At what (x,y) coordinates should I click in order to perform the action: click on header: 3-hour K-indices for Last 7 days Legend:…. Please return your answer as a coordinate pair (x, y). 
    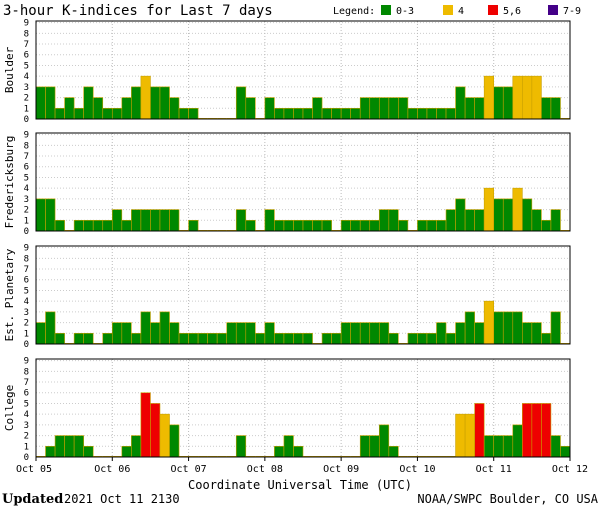
    Looking at the image, I should click on (292, 11).